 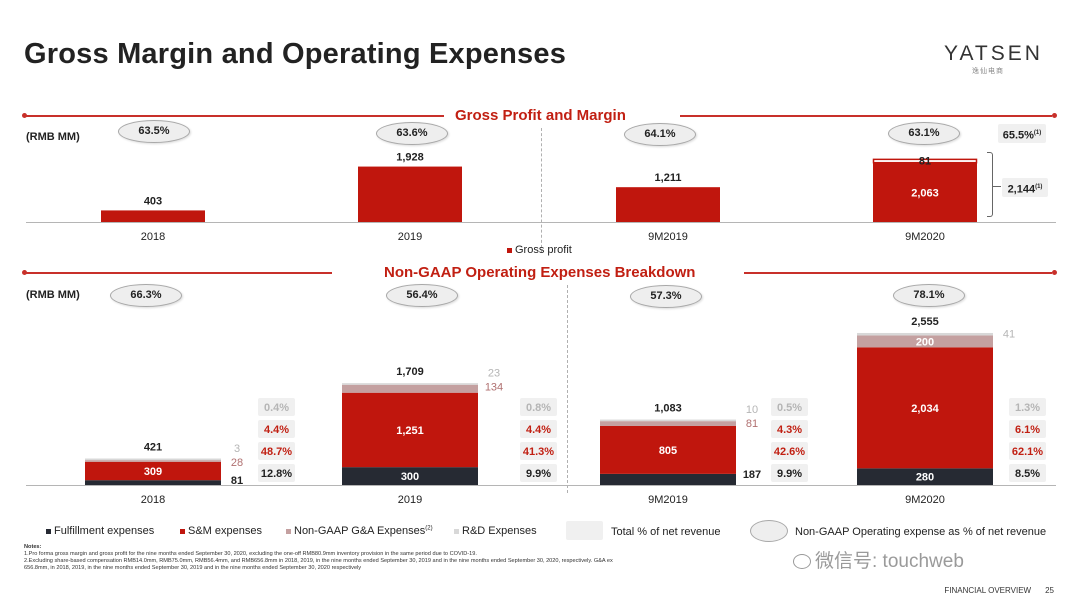 I want to click on opex-bar-fulfillment-expenses-2019, so click(x=410, y=476).